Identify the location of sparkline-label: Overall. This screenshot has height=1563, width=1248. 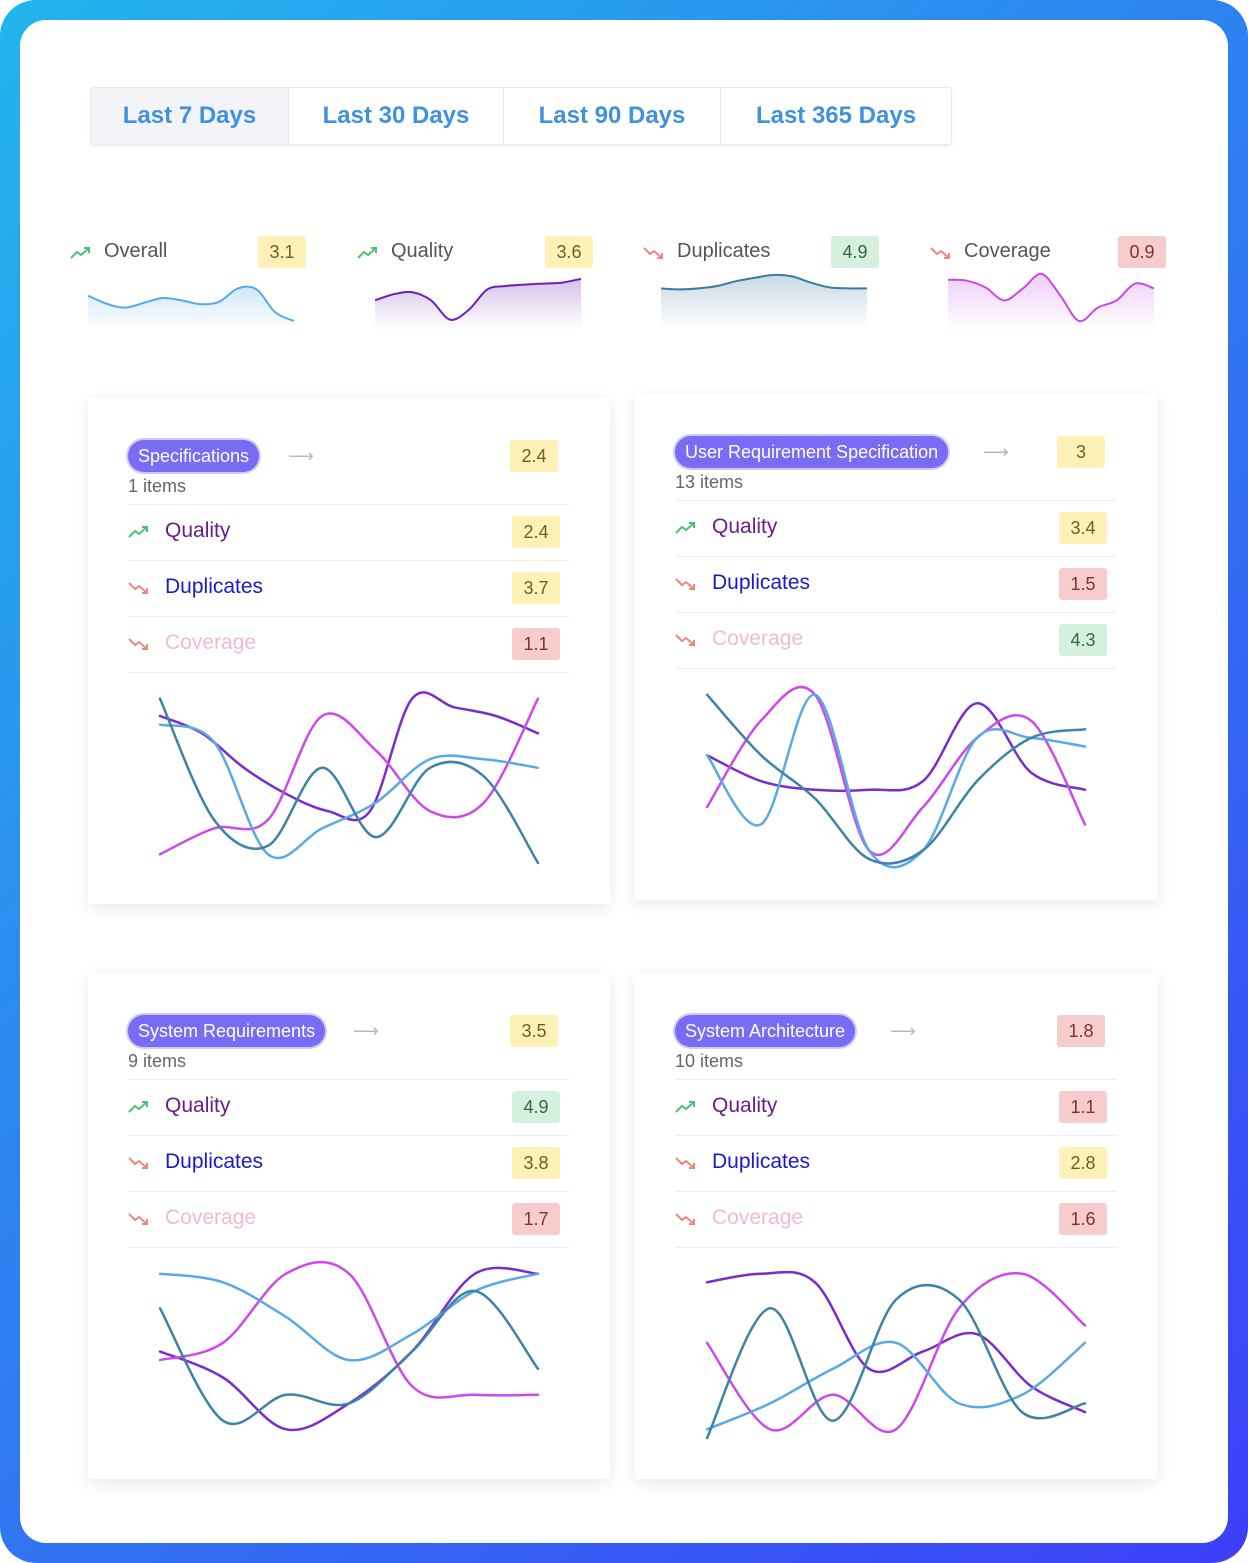
(136, 251).